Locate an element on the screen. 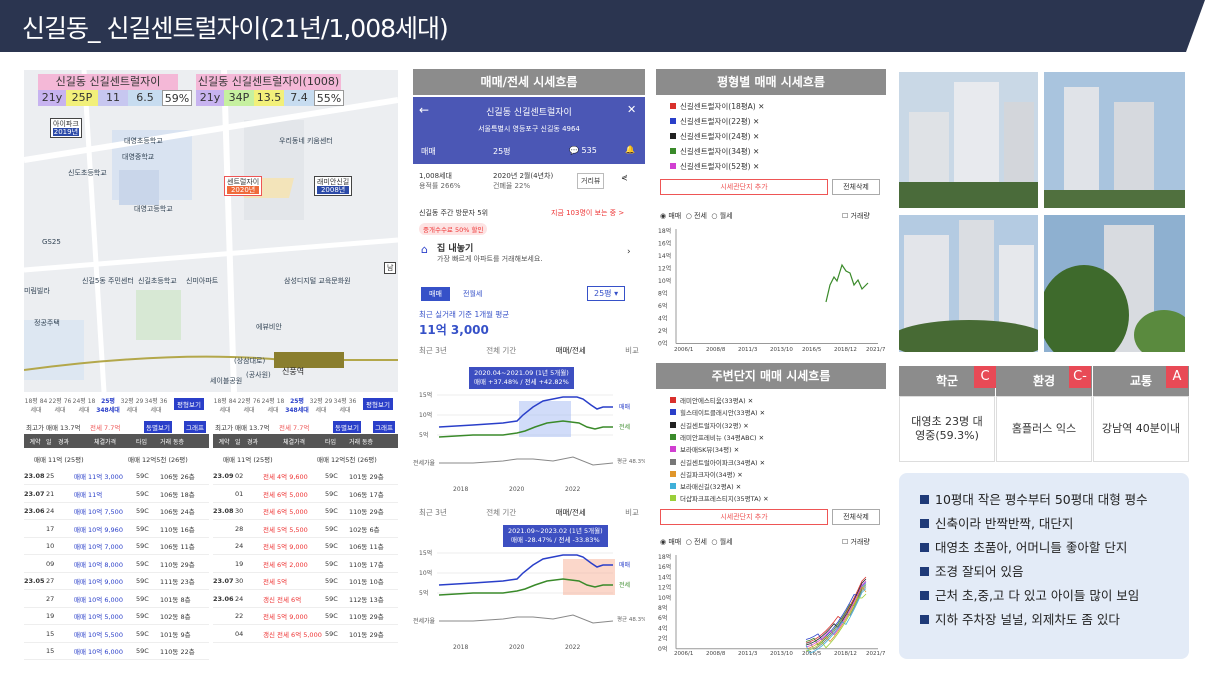 The width and height of the screenshot is (1216, 684). trade-type-select: 매매 is located at coordinates (428, 151).